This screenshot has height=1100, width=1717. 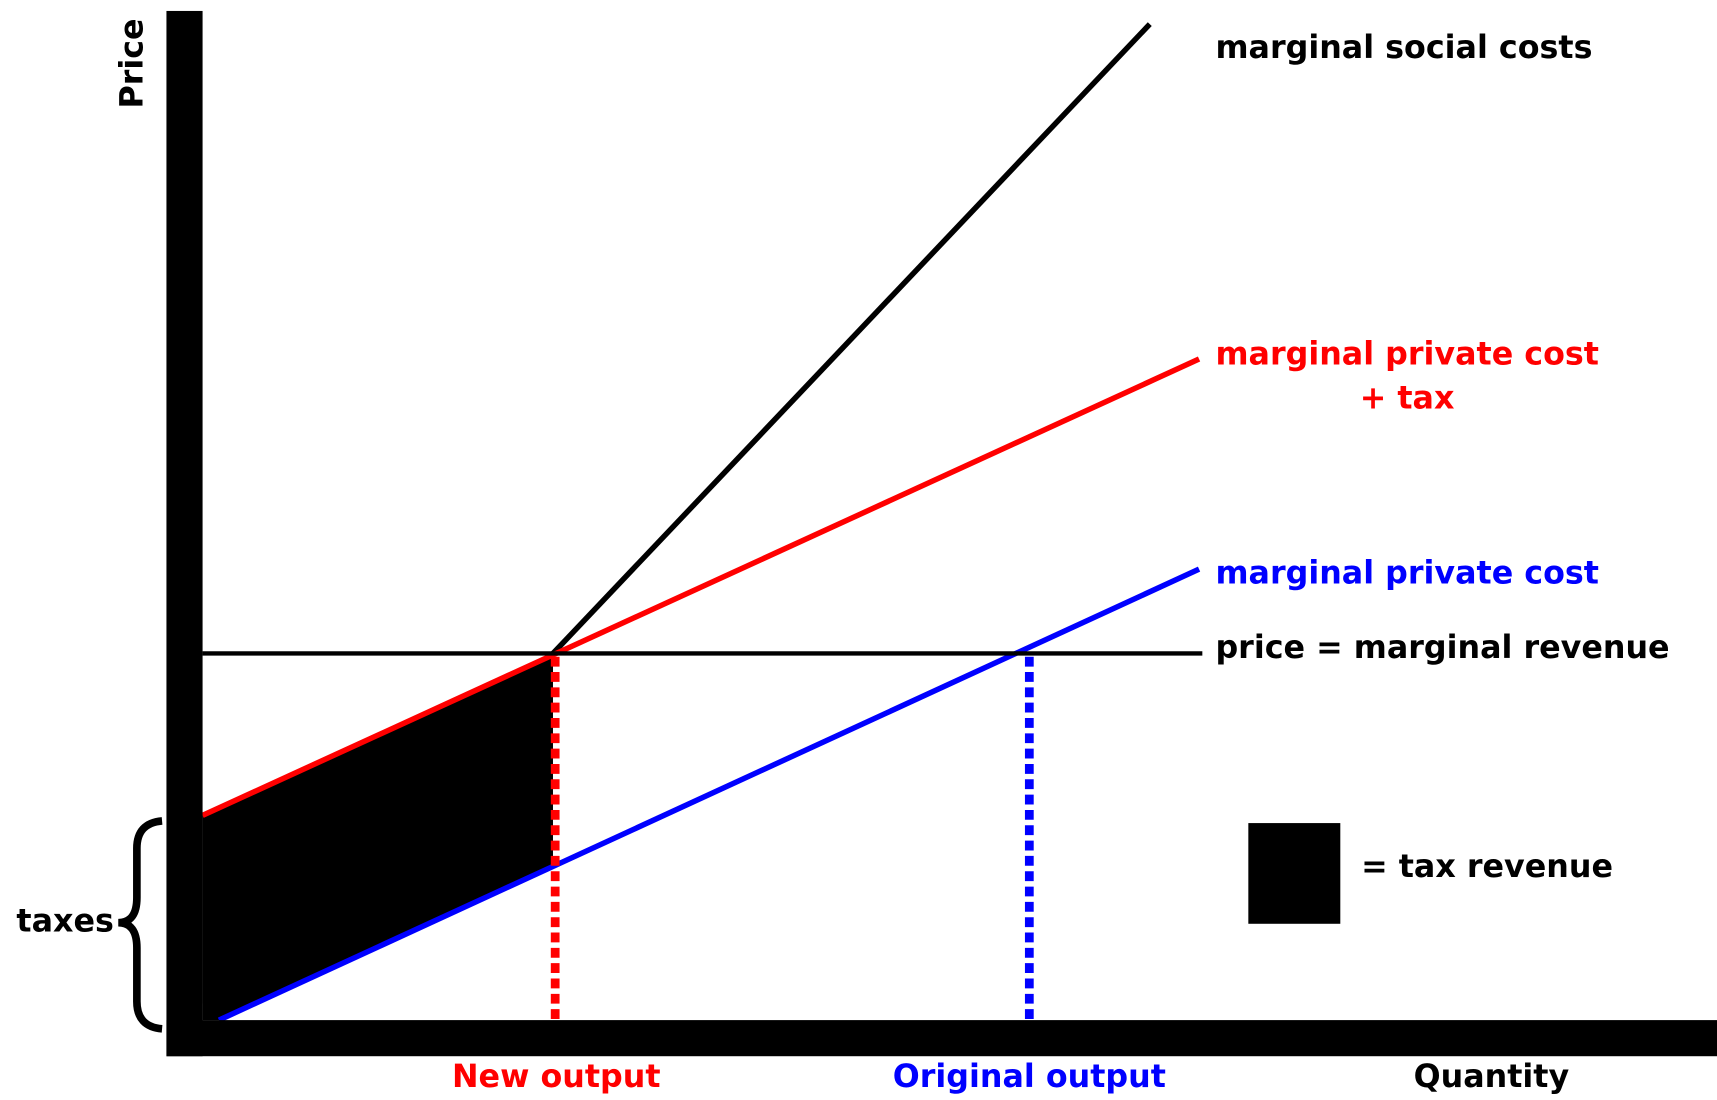 I want to click on taxes-bracket, so click(x=140, y=925).